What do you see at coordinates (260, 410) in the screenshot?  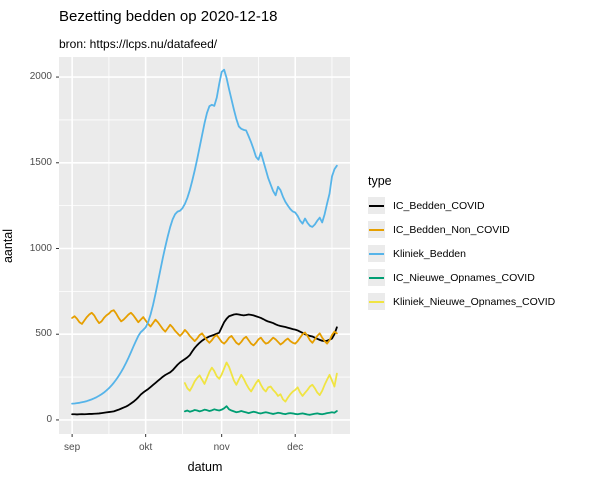 I see `series-line-IC_Nieuwe_Opnames_COVID` at bounding box center [260, 410].